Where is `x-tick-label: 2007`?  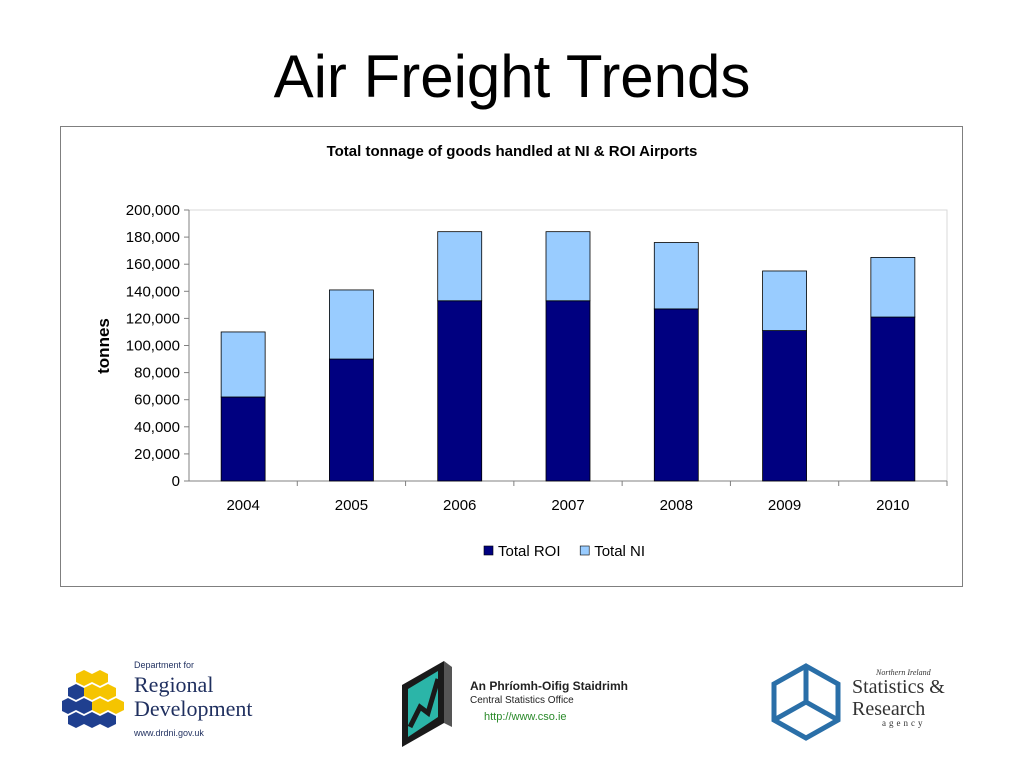 x-tick-label: 2007 is located at coordinates (567, 505).